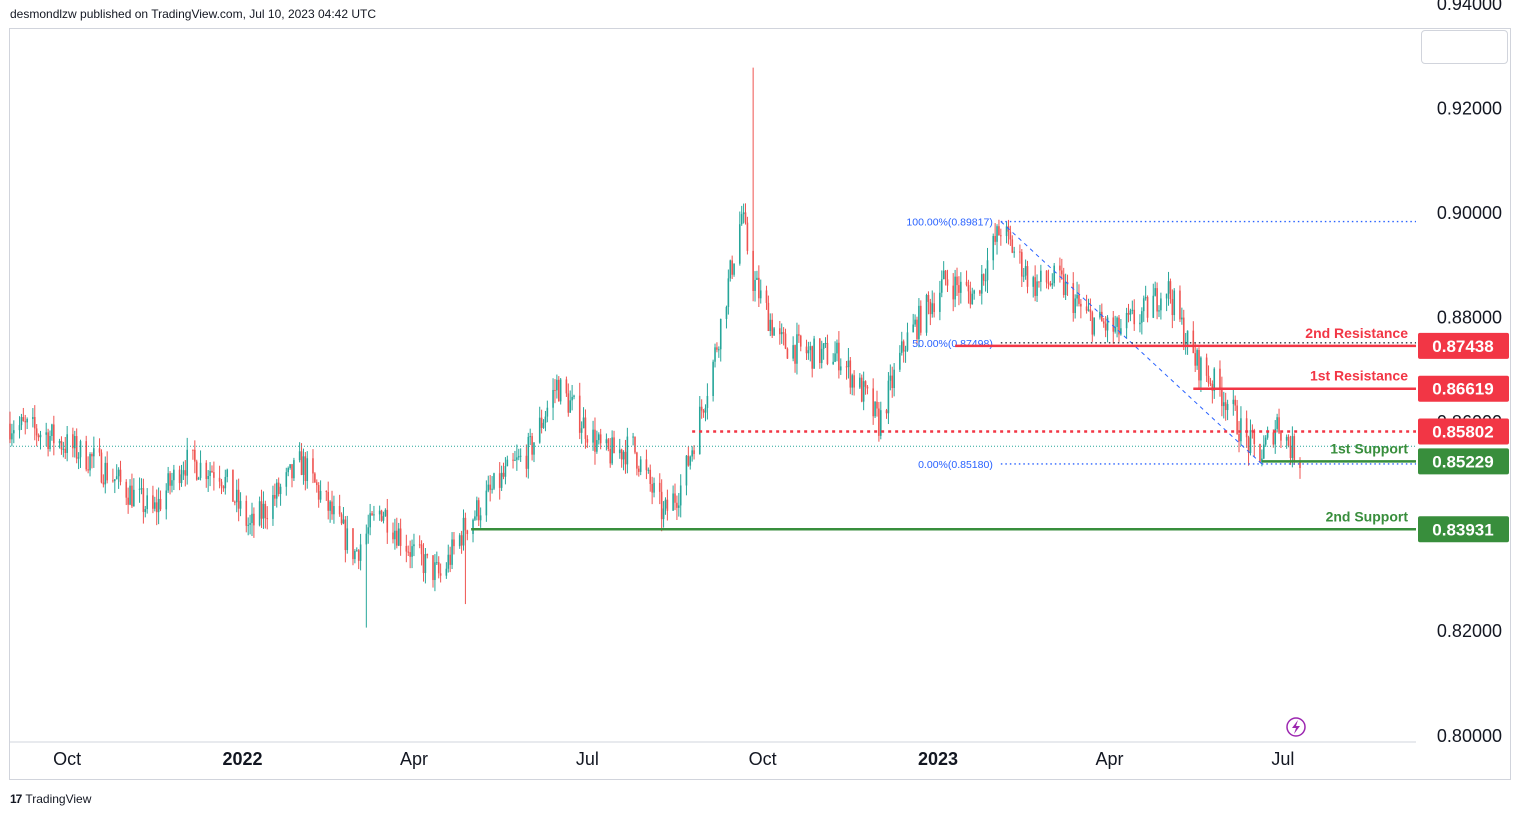  What do you see at coordinates (1109, 759) in the screenshot?
I see `time-tick-label: Apr` at bounding box center [1109, 759].